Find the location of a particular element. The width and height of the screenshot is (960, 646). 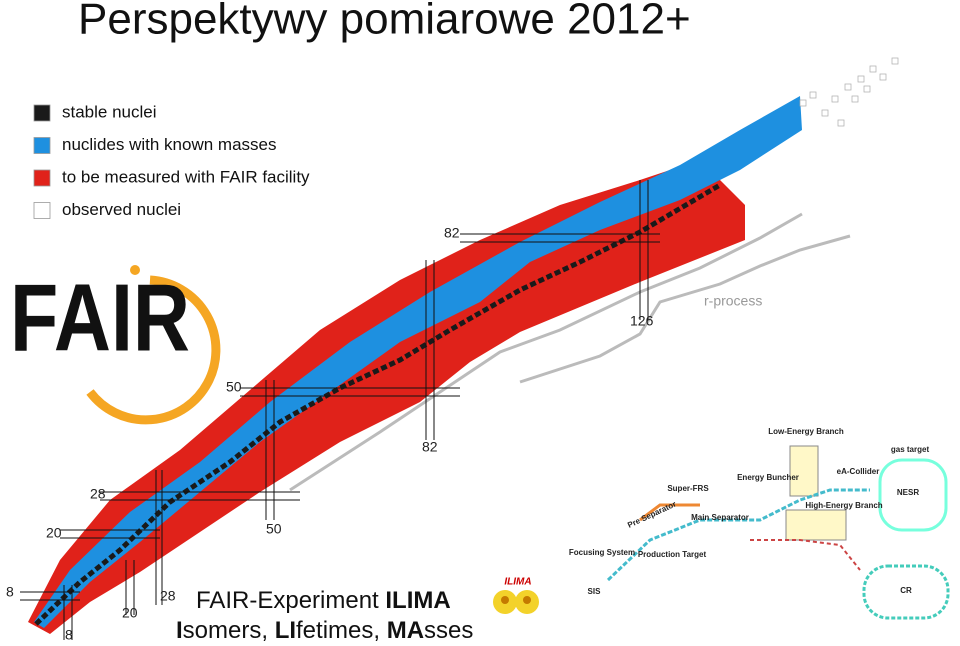

fair-logo: FAIR is located at coordinates (115, 344).